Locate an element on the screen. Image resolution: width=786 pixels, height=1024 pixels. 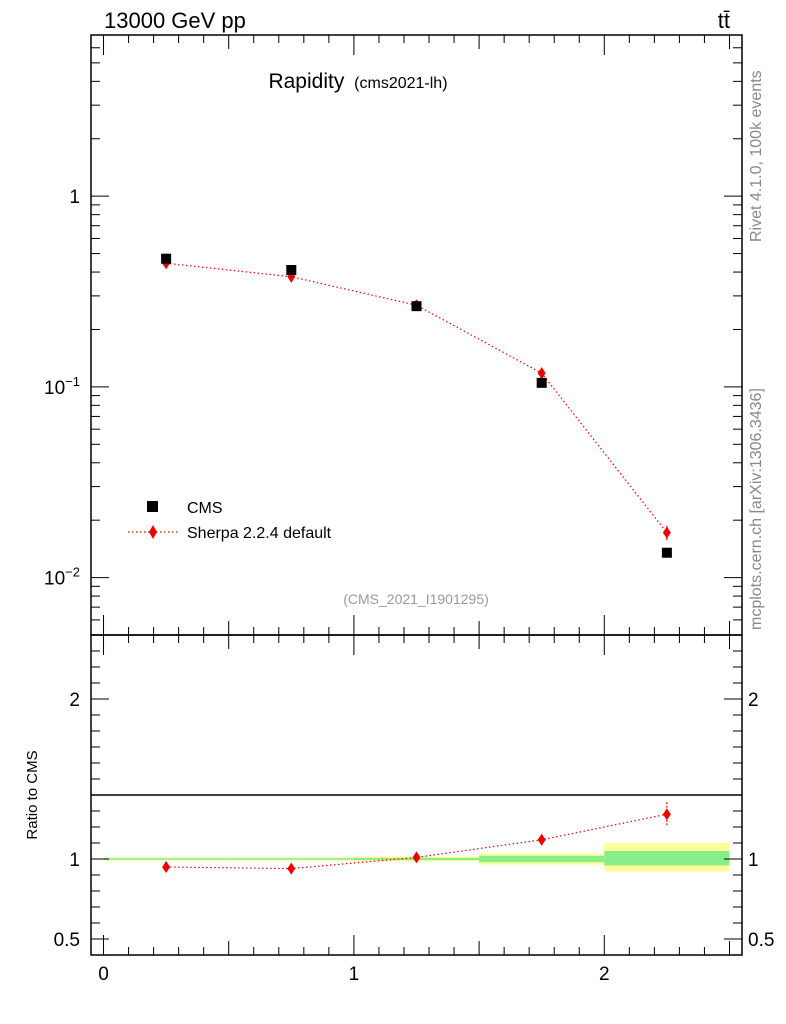
legend: CMS Sherpa 2.2.4 default is located at coordinates (230, 521).